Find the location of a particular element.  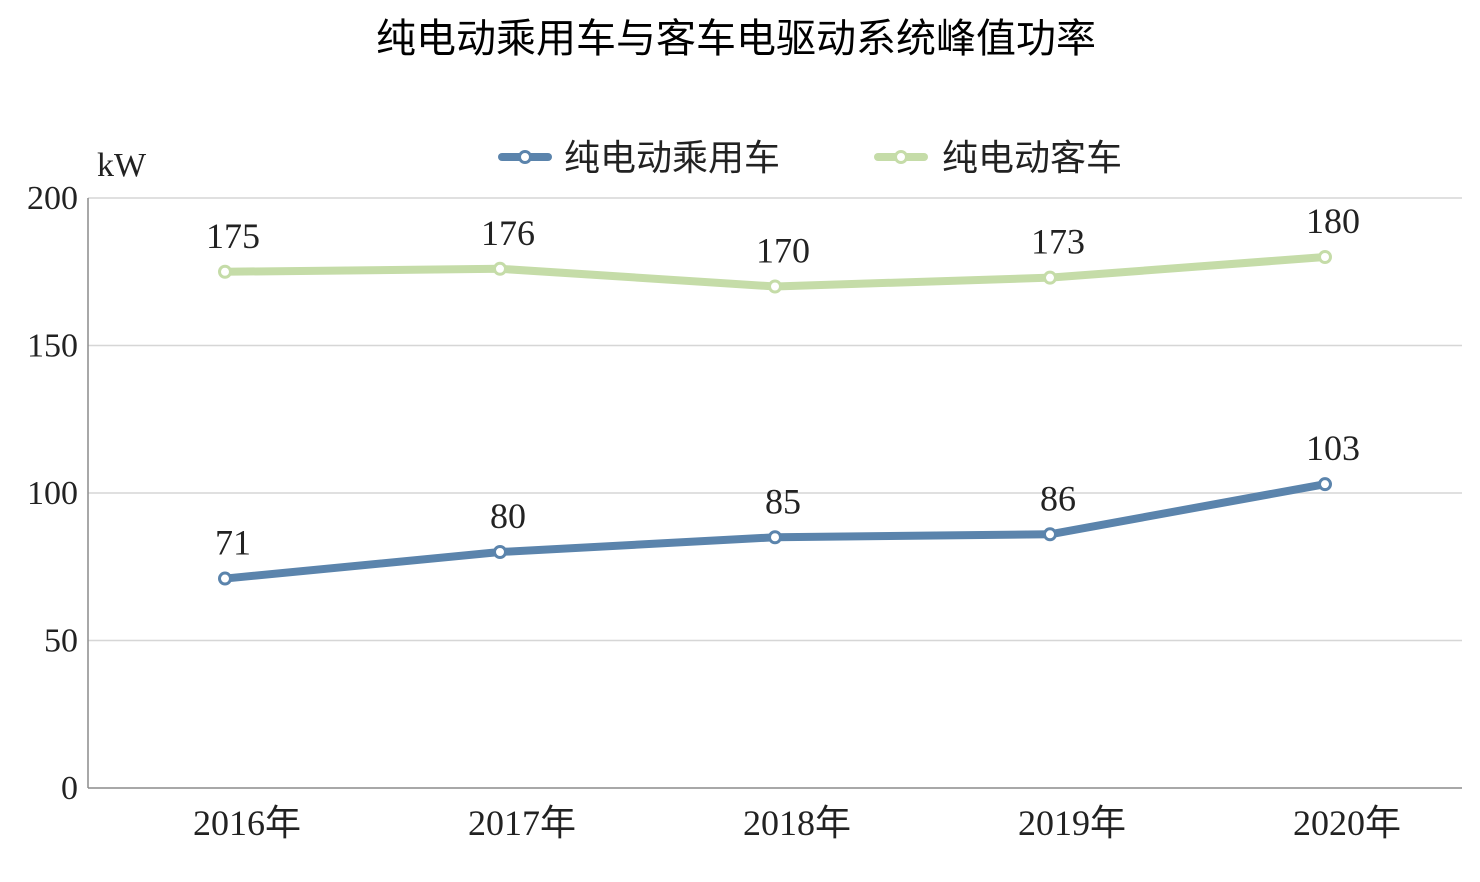

x-tick-label: 2016年 is located at coordinates (247, 823).